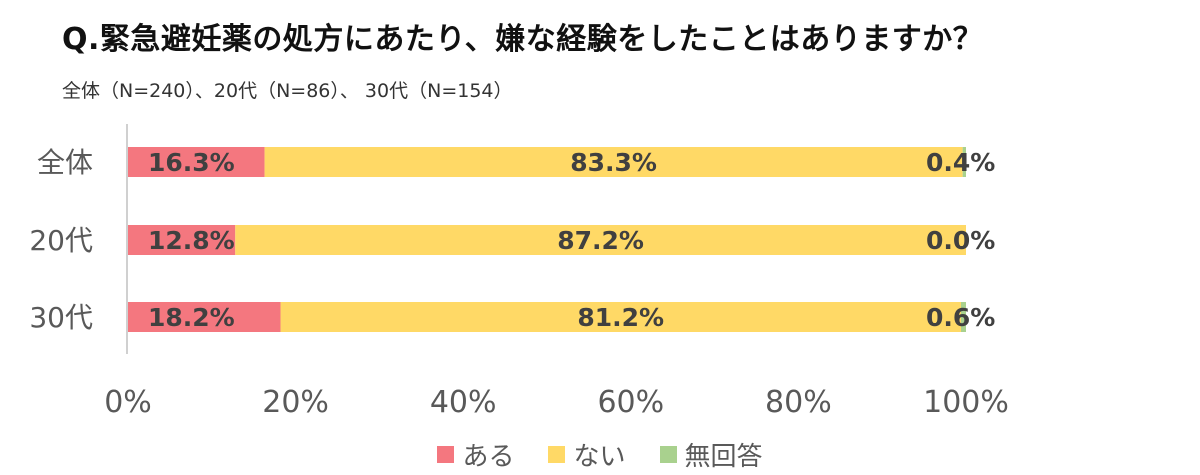  Describe the element at coordinates (287, 91) in the screenshot. I see `chart-subtitle: 全体（N=240）、20代（N=86）、 30代（N=154）` at that location.